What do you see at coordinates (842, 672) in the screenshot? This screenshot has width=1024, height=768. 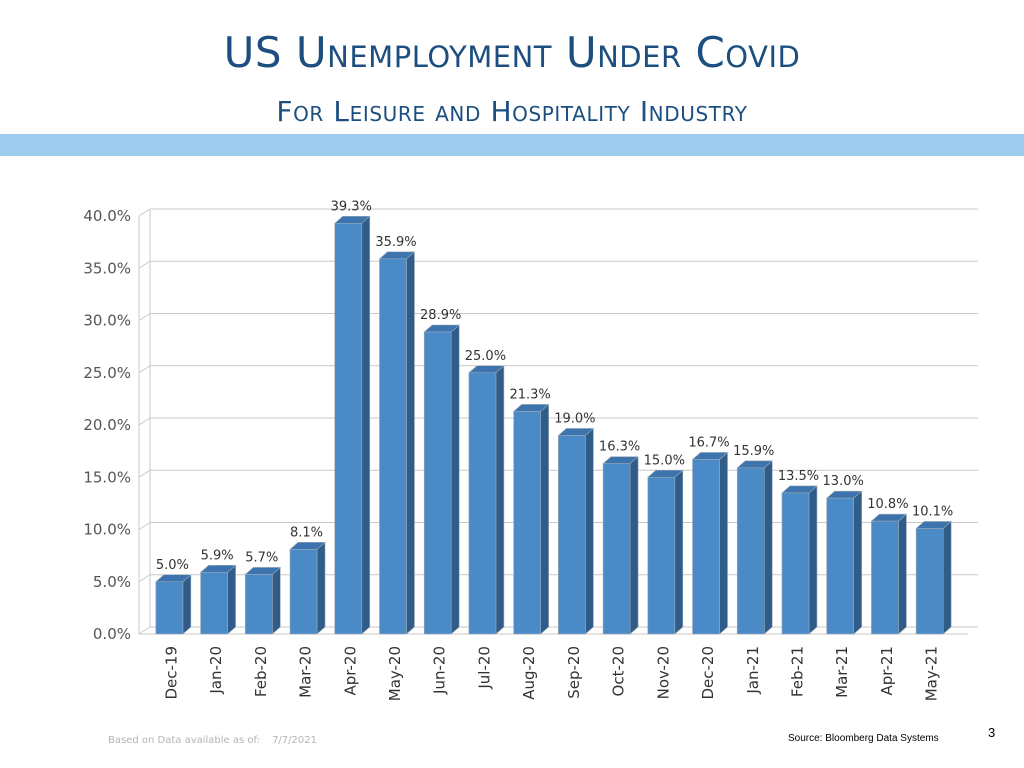 I see `x-tick-label: Mar-21` at bounding box center [842, 672].